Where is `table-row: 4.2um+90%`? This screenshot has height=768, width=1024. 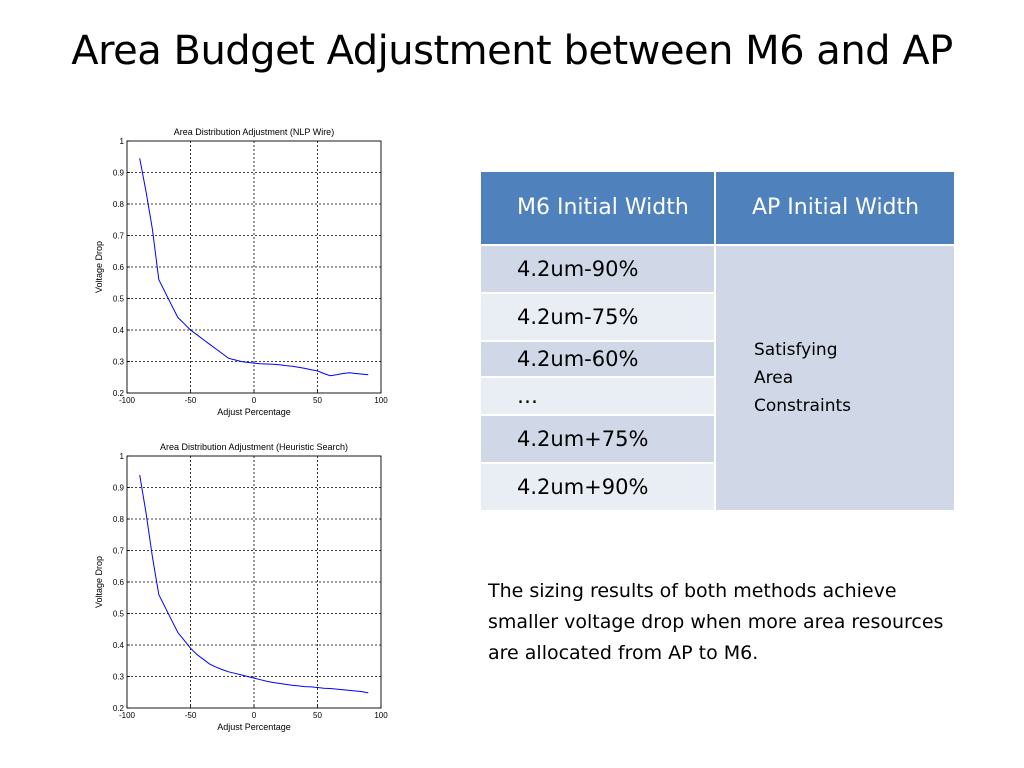
table-row: 4.2um+90% is located at coordinates (717, 487).